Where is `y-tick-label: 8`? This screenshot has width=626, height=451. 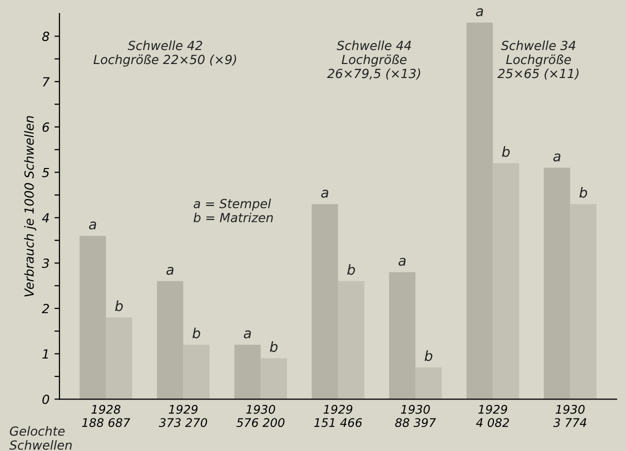 y-tick-label: 8 is located at coordinates (46, 37).